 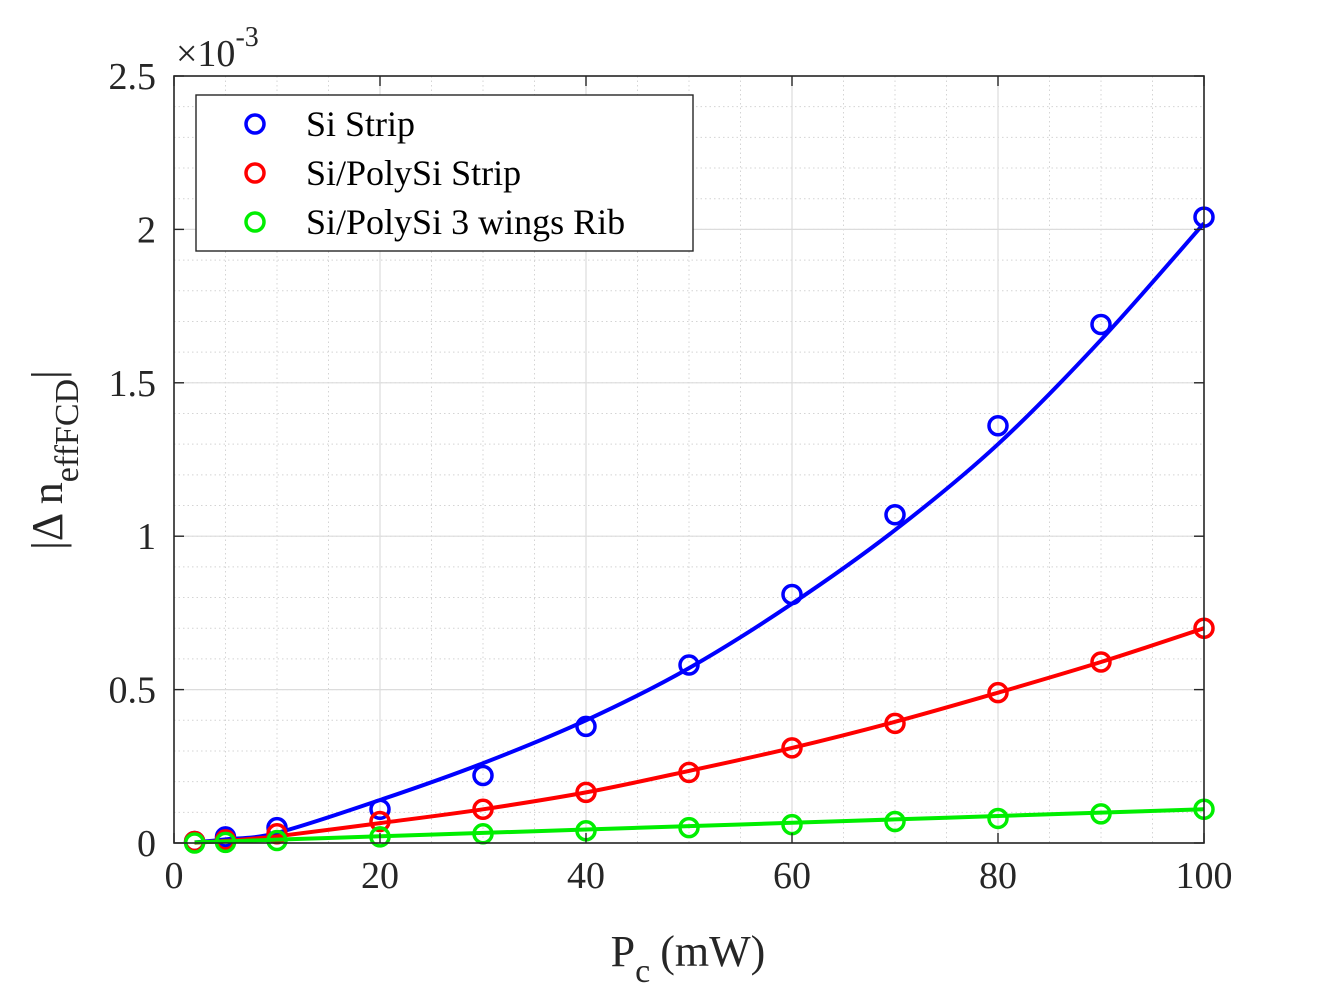 I want to click on legend-item-si-strip: Si Strip, so click(x=329, y=124).